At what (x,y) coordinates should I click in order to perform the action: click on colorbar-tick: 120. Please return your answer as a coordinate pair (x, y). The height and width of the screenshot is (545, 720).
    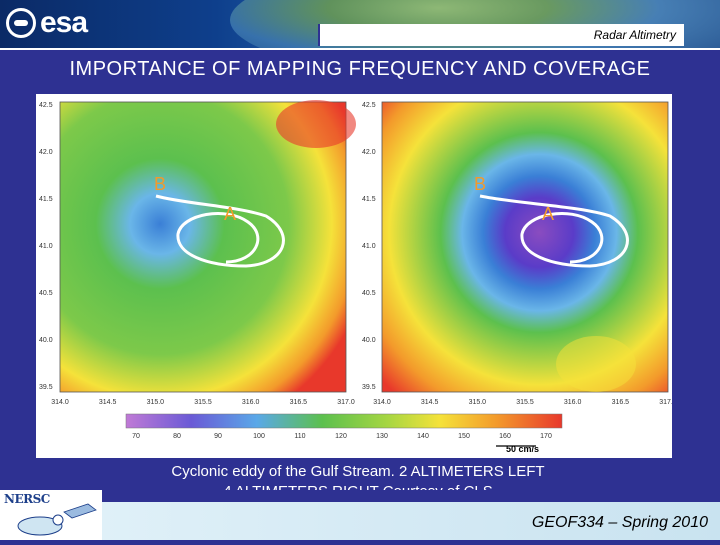
    Looking at the image, I should click on (341, 436).